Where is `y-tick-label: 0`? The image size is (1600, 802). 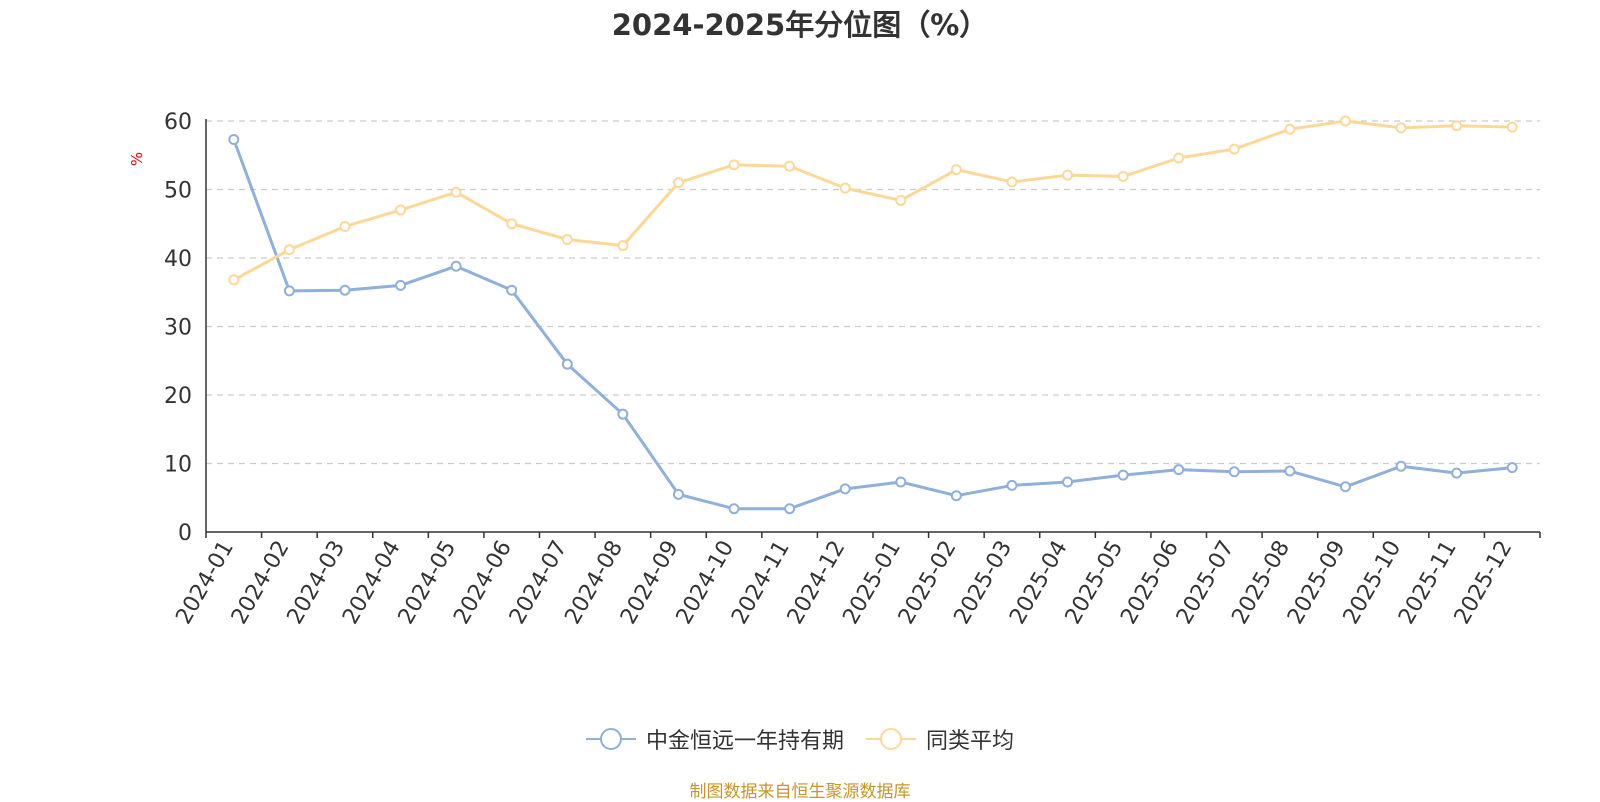 y-tick-label: 0 is located at coordinates (185, 533).